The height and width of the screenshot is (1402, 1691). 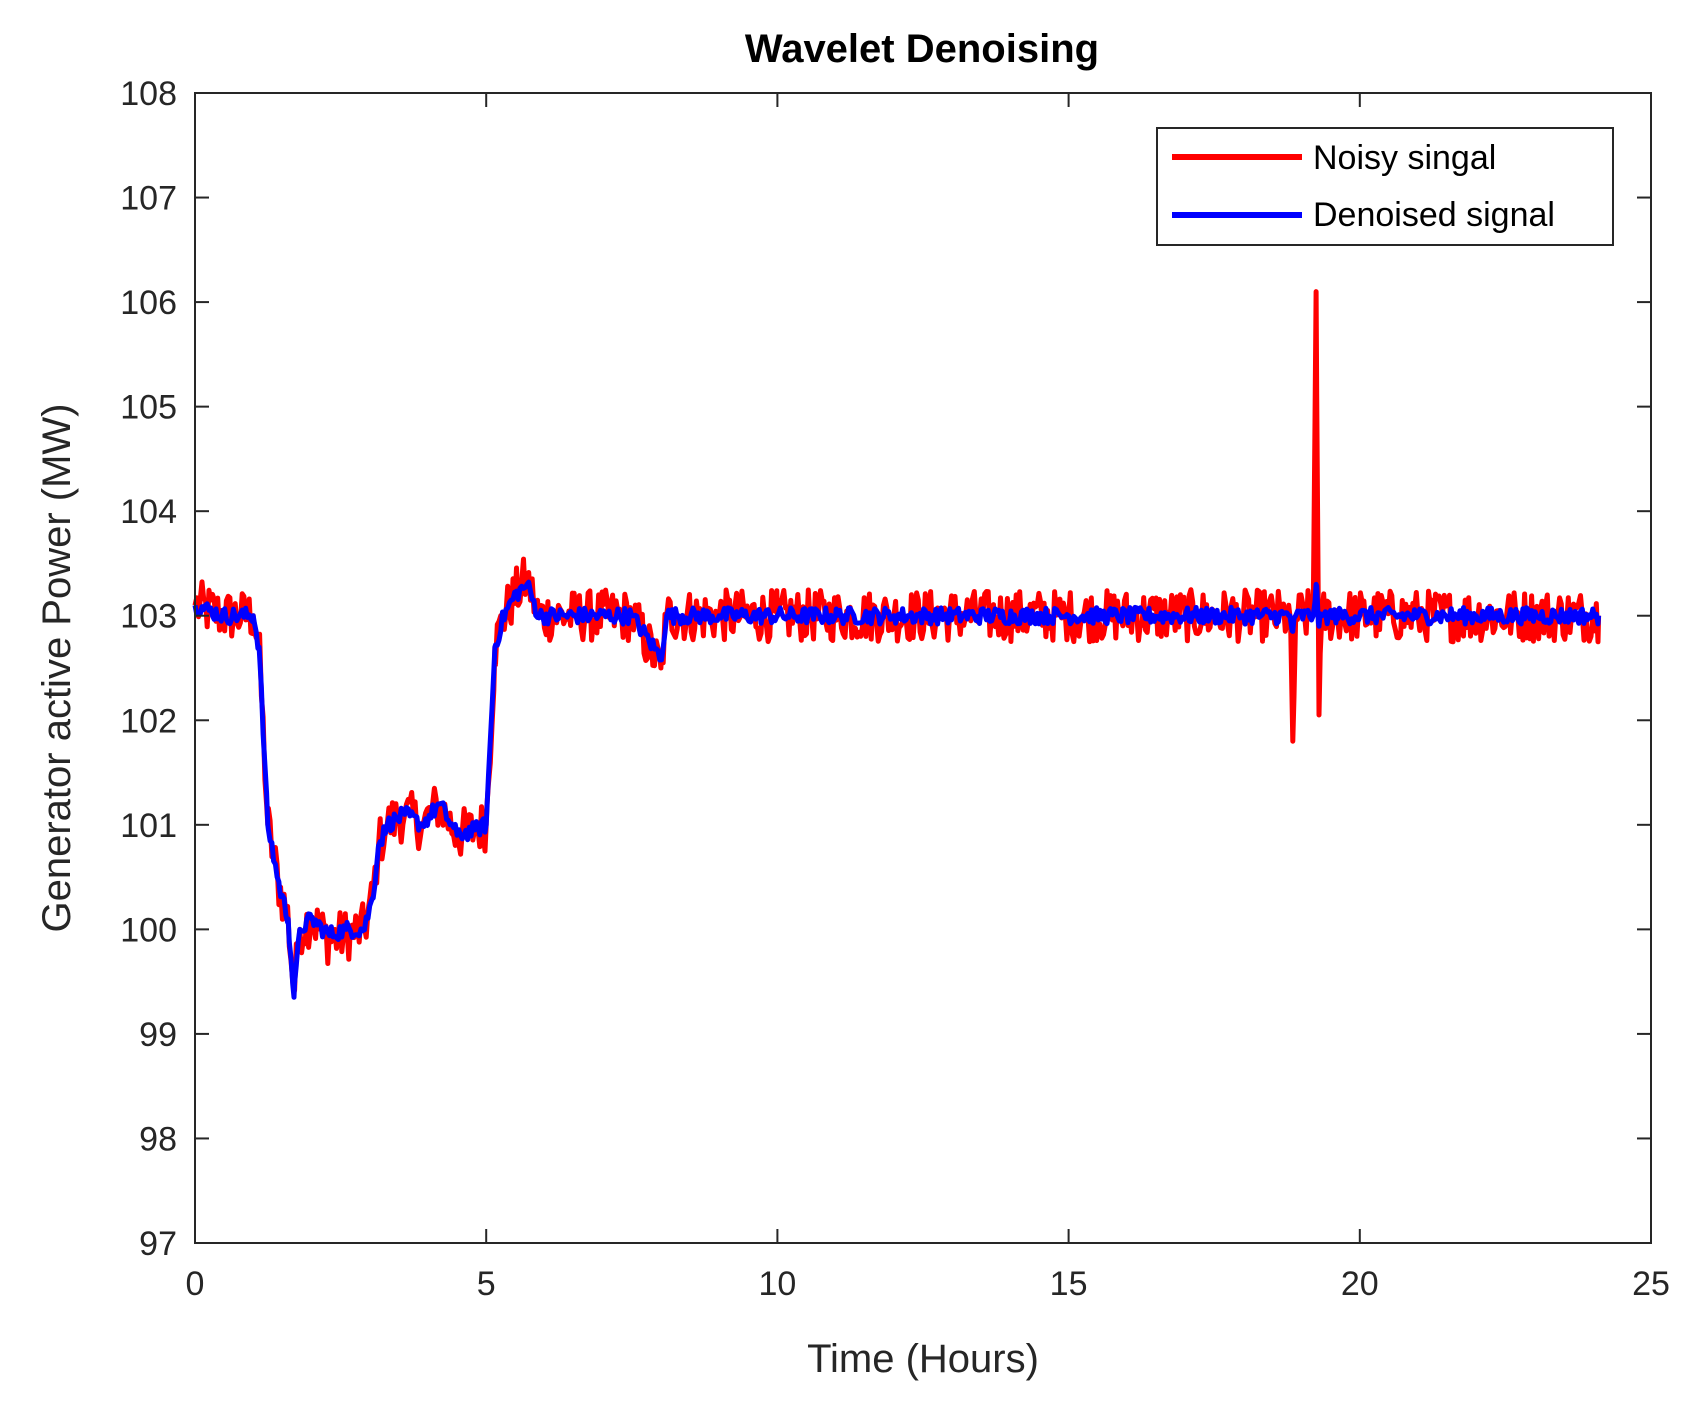 I want to click on y-tick-label: 107, so click(x=148, y=199).